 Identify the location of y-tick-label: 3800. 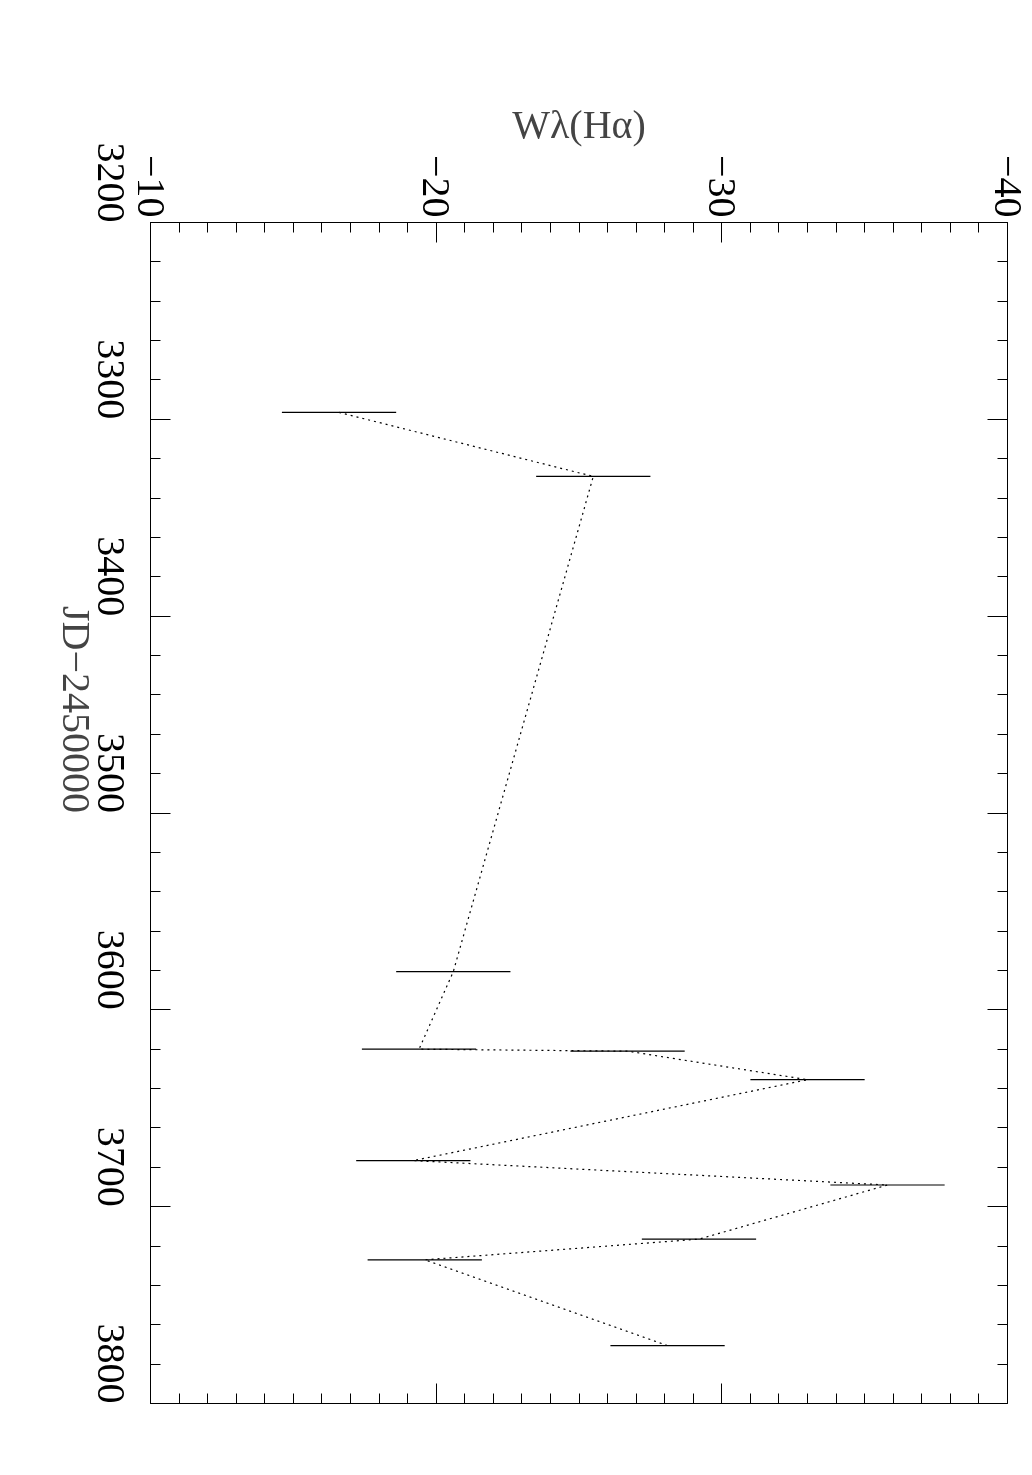
(111, 1363).